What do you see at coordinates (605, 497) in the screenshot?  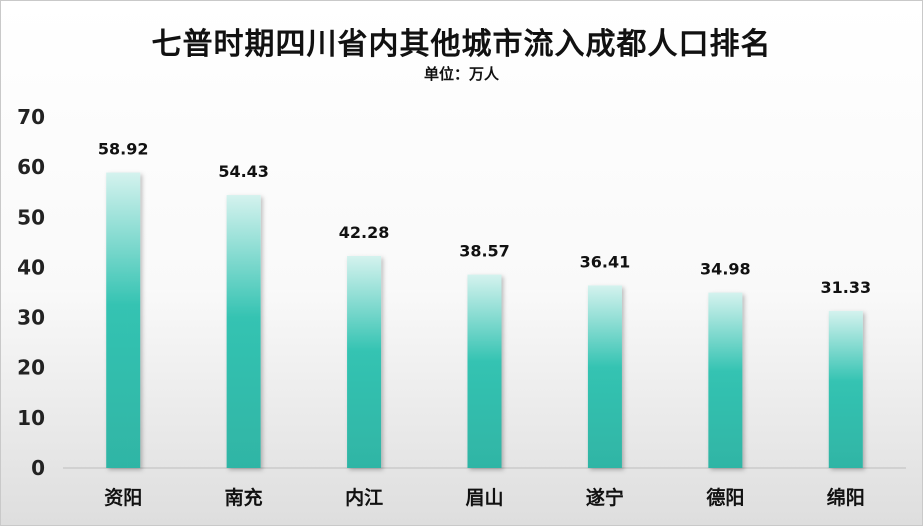 I see `x-tick-label: 遂宁` at bounding box center [605, 497].